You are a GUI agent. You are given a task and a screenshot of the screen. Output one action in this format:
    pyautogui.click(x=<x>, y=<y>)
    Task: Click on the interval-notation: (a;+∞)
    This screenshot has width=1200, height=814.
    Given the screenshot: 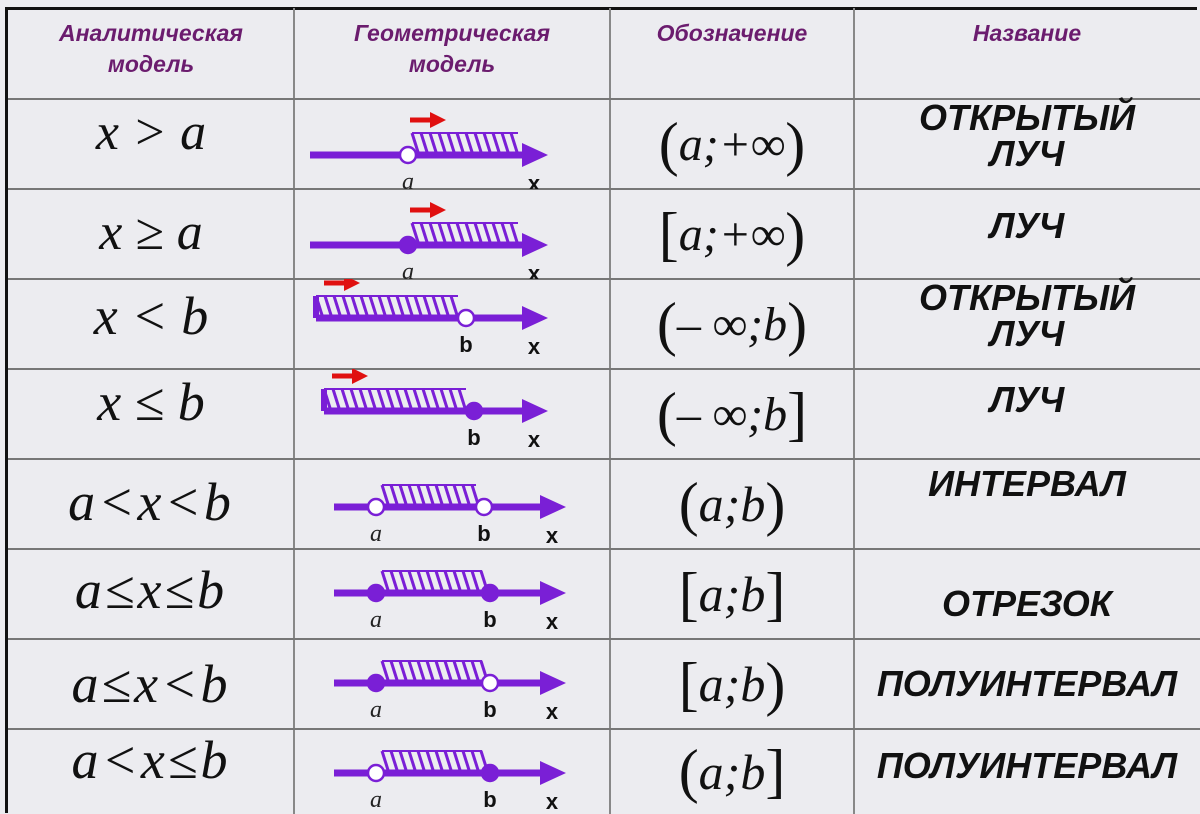 What is the action you would take?
    pyautogui.click(x=732, y=144)
    